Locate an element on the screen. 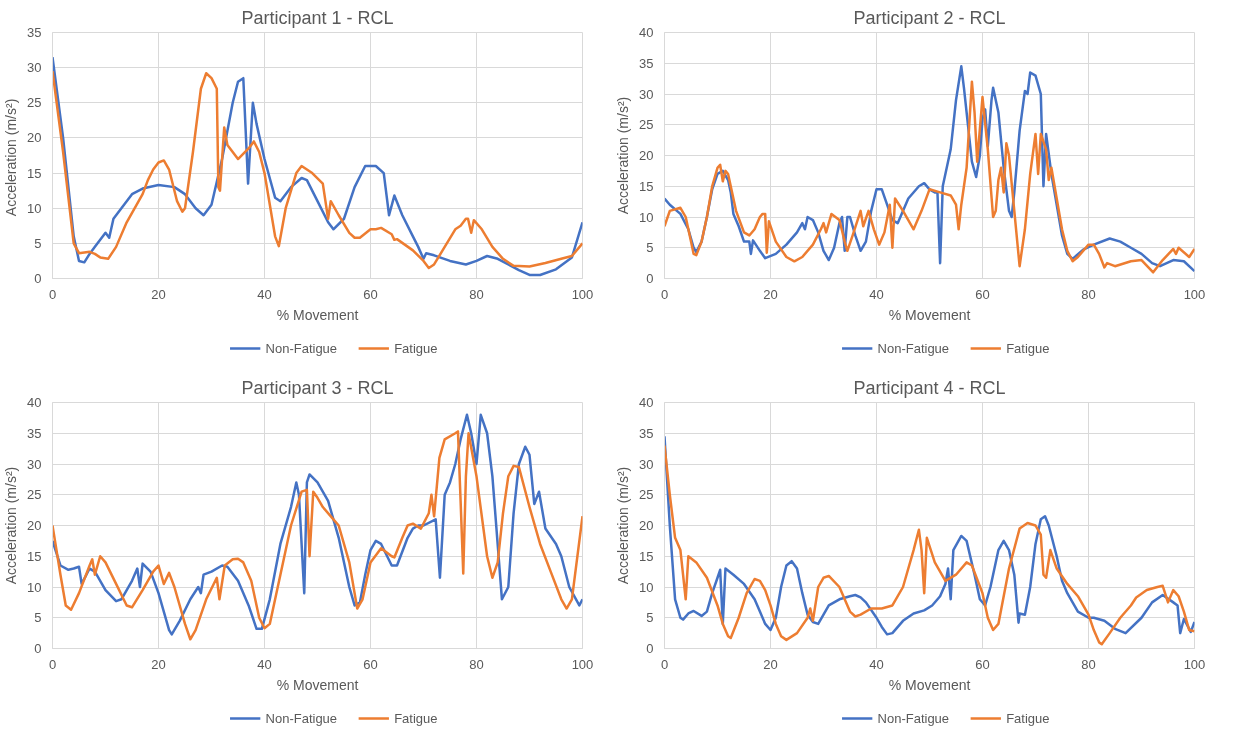 The height and width of the screenshot is (753, 1237). chart-title: Participant 4 - RCL is located at coordinates (929, 387).